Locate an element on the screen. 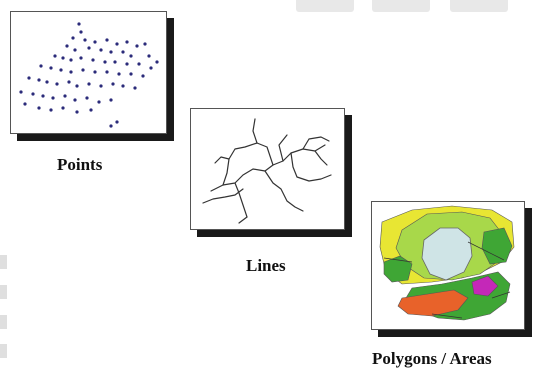 This screenshot has height=371, width=533. points-map is located at coordinates (89, 75).